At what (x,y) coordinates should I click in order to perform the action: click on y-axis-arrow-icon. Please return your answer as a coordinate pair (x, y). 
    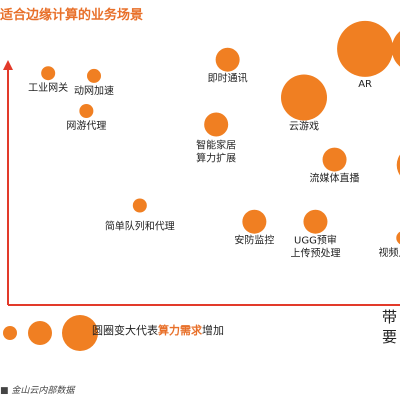
    Looking at the image, I should click on (8, 65).